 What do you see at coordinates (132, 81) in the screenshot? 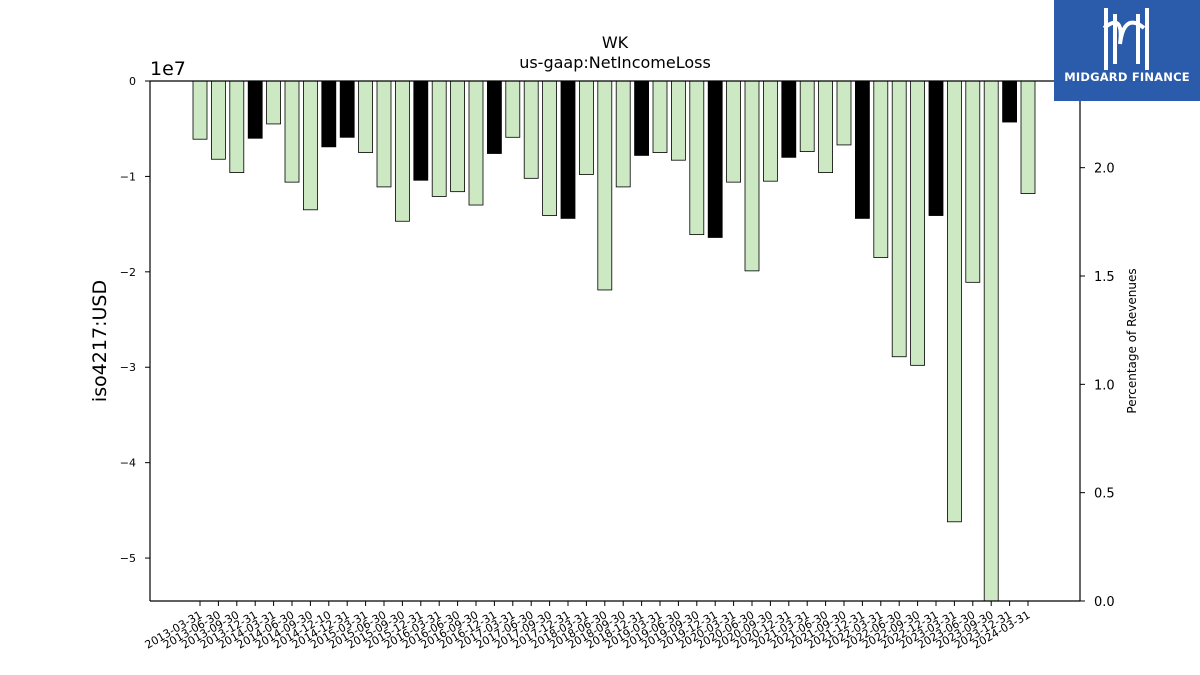
I see `y-tick-label: 0` at bounding box center [132, 81].